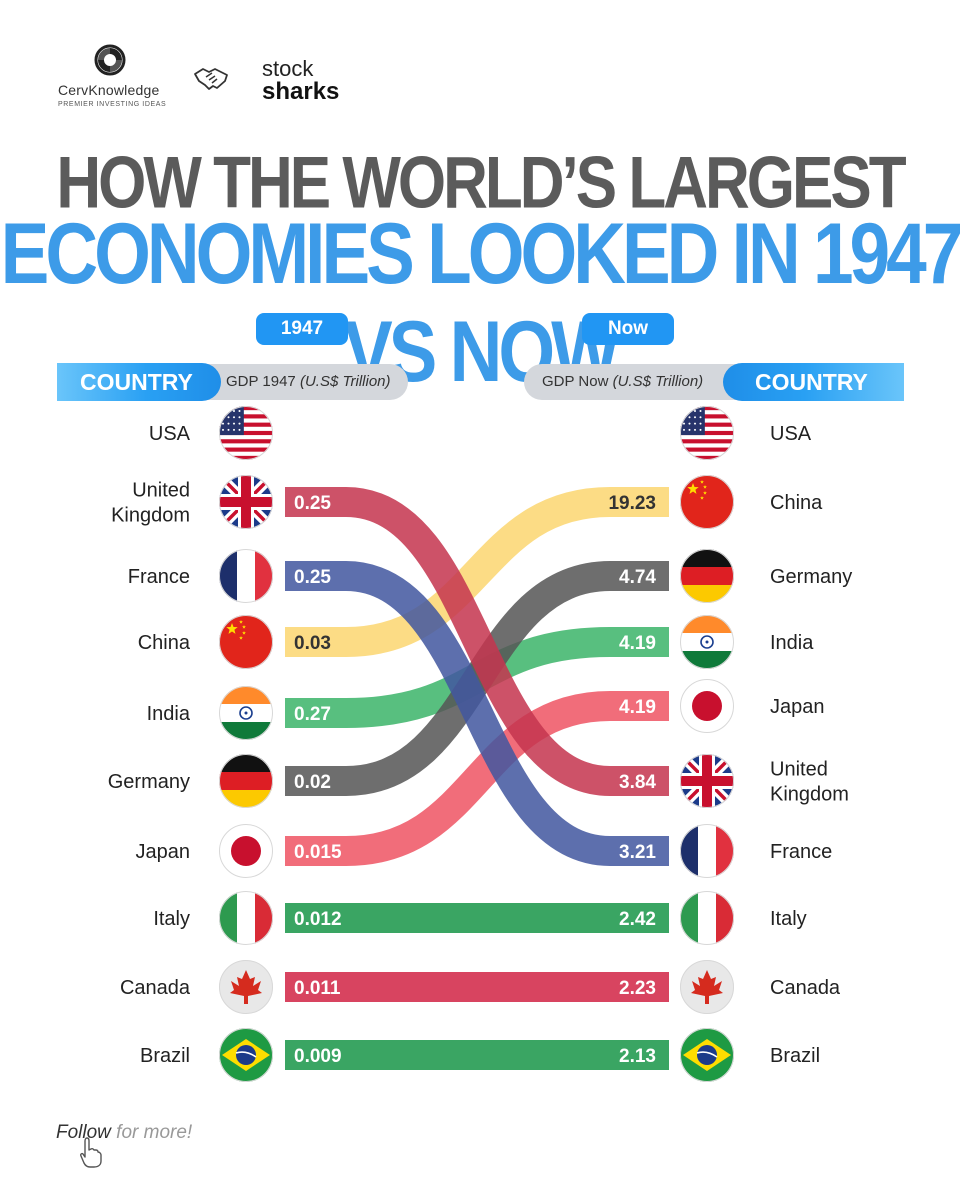 The image size is (960, 1200). I want to click on value-1947-canada: 0.011, so click(317, 988).